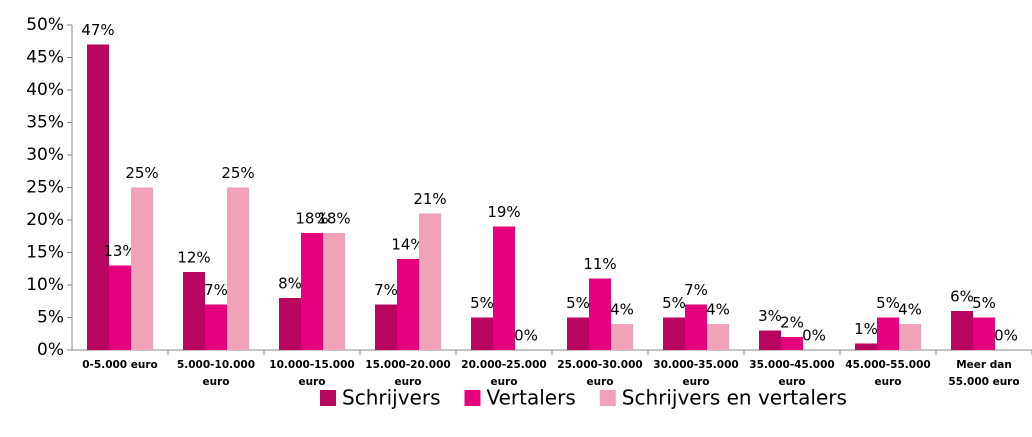 The height and width of the screenshot is (437, 1032). What do you see at coordinates (599, 264) in the screenshot?
I see `data-label: 11%` at bounding box center [599, 264].